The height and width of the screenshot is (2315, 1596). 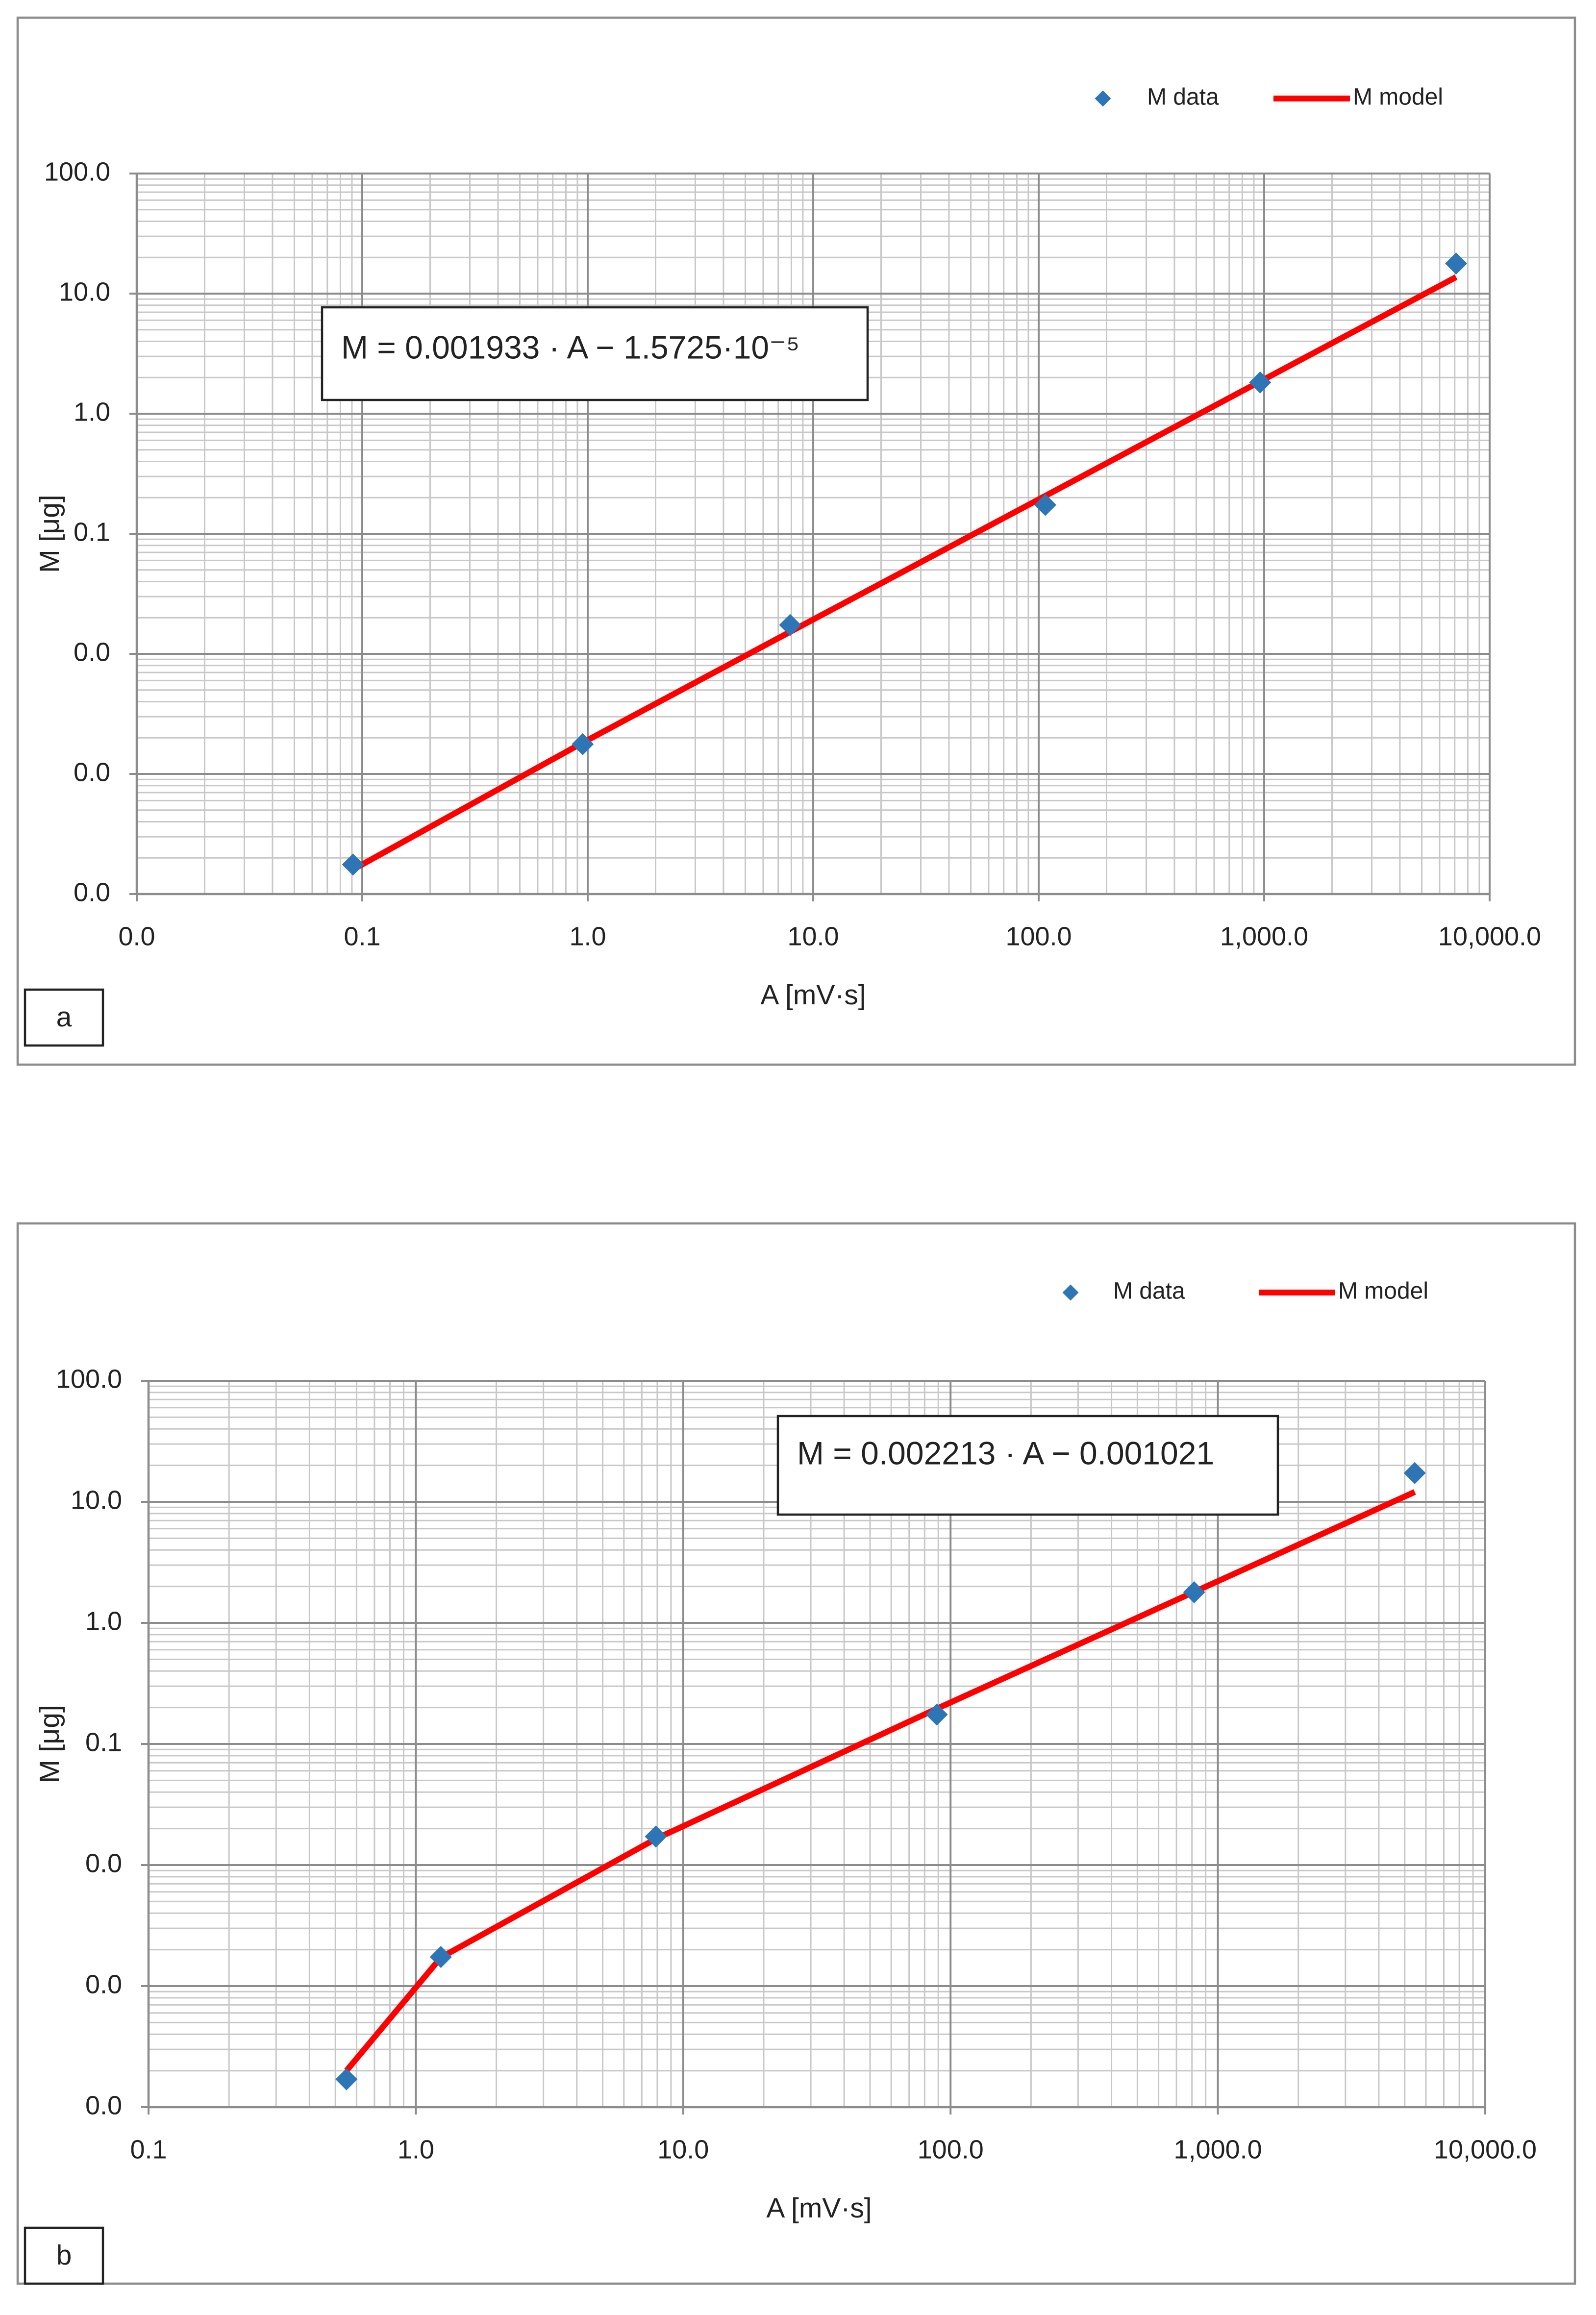 I want to click on panel-label: a, so click(x=64, y=1017).